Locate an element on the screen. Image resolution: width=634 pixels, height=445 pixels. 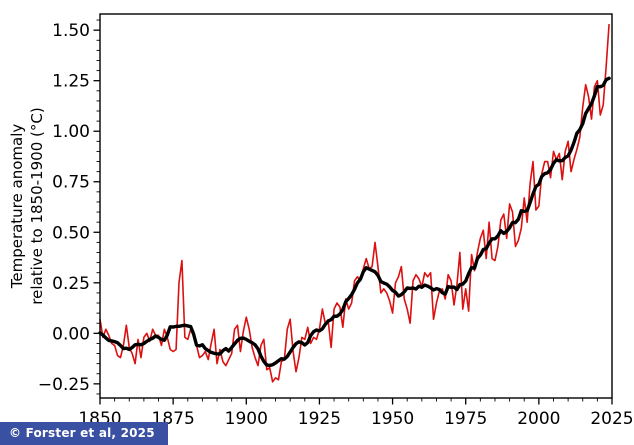
x-tick-label: 1950 is located at coordinates (392, 419).